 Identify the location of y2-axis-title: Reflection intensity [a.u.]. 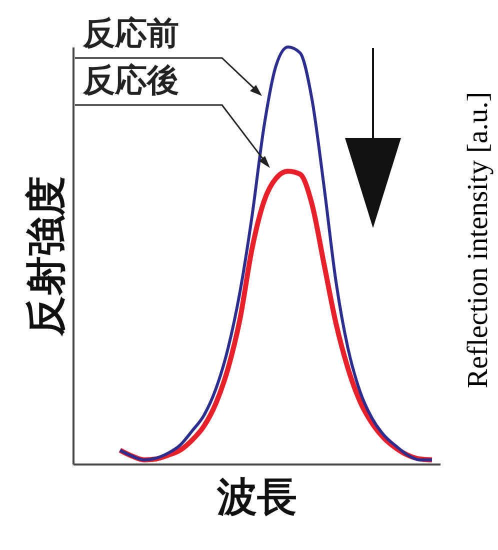
(478, 240).